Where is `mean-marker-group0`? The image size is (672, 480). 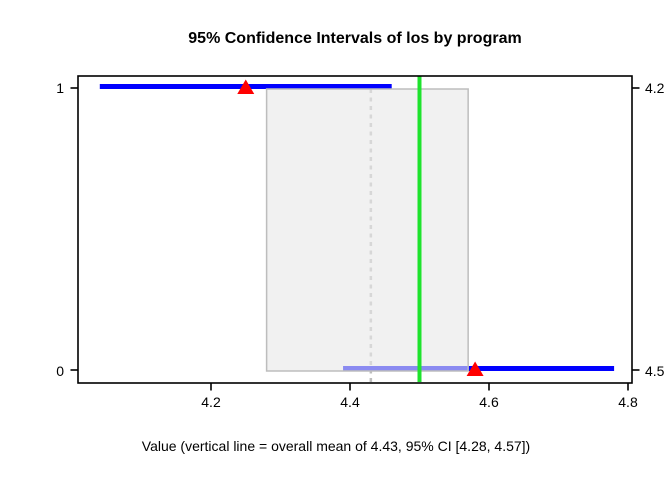
mean-marker-group0 is located at coordinates (475, 368).